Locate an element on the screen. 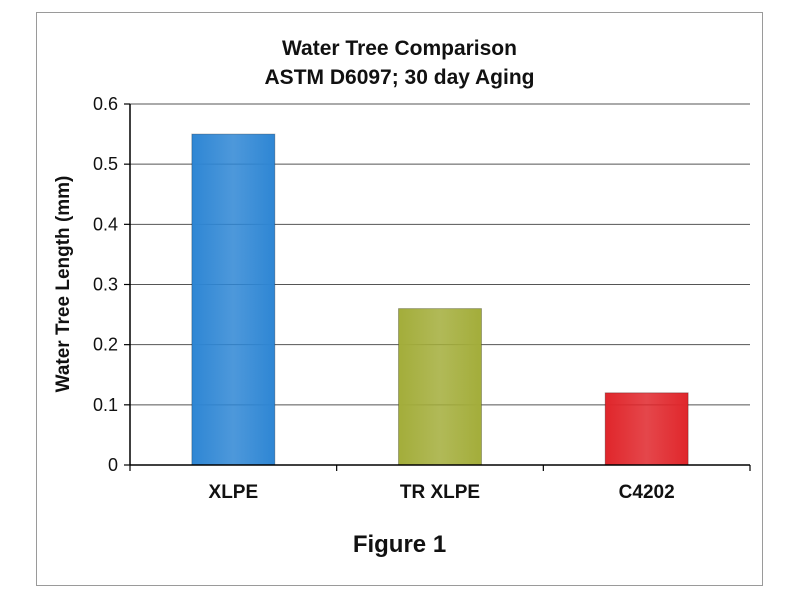 The width and height of the screenshot is (800, 600). y-tick-label: 0.6 is located at coordinates (105, 104).